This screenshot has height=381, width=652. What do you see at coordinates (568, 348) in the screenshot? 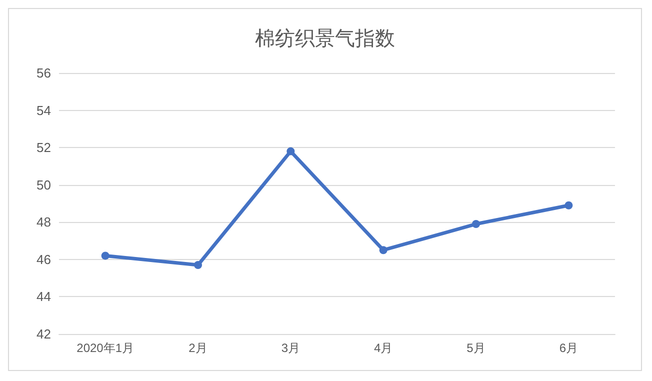
I see `x-tick-label: 6月` at bounding box center [568, 348].